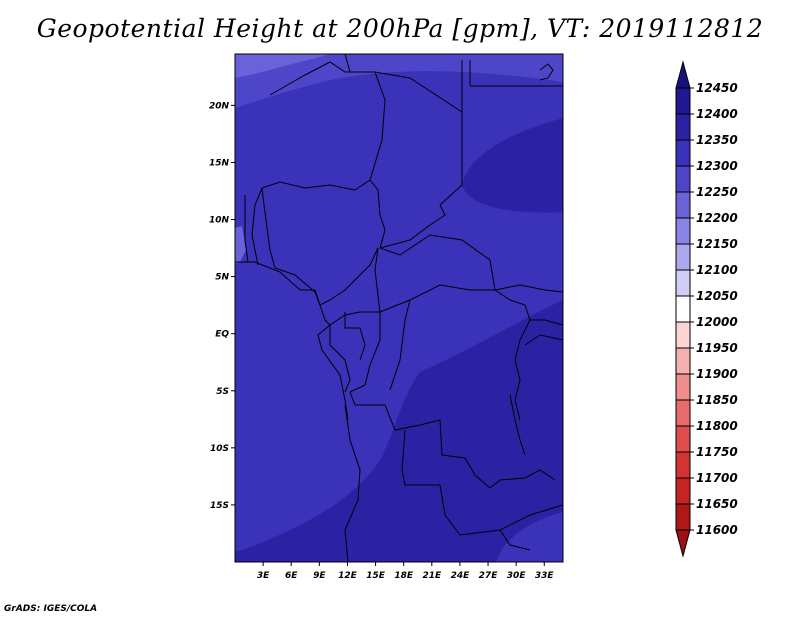 This screenshot has width=800, height=618. Describe the element at coordinates (222, 392) in the screenshot. I see `lat-tick-label: 5S` at that location.